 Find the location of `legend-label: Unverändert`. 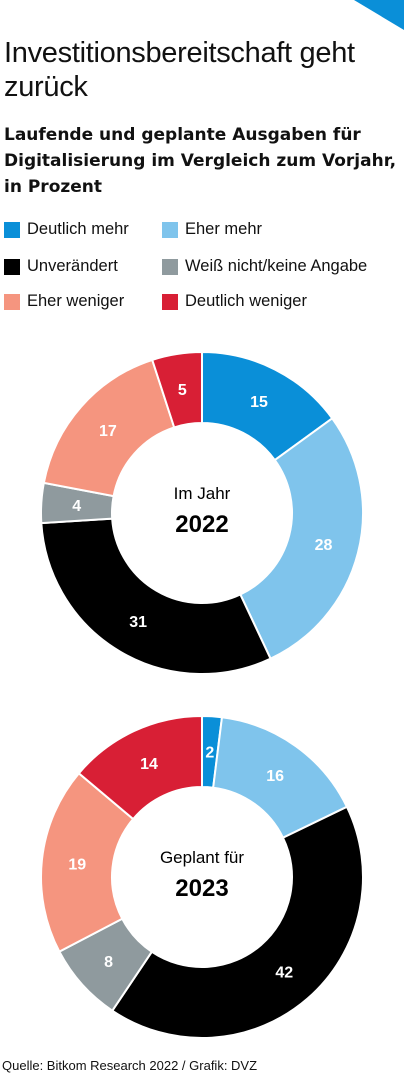

legend-label: Unverändert is located at coordinates (72, 266).